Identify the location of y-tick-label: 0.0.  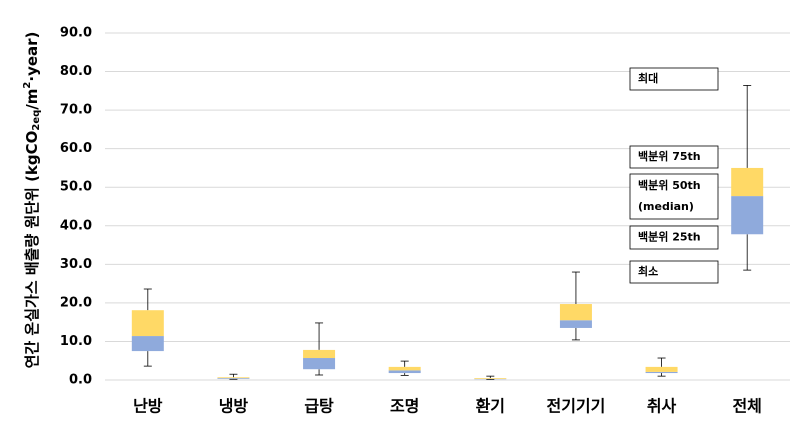
(80, 380).